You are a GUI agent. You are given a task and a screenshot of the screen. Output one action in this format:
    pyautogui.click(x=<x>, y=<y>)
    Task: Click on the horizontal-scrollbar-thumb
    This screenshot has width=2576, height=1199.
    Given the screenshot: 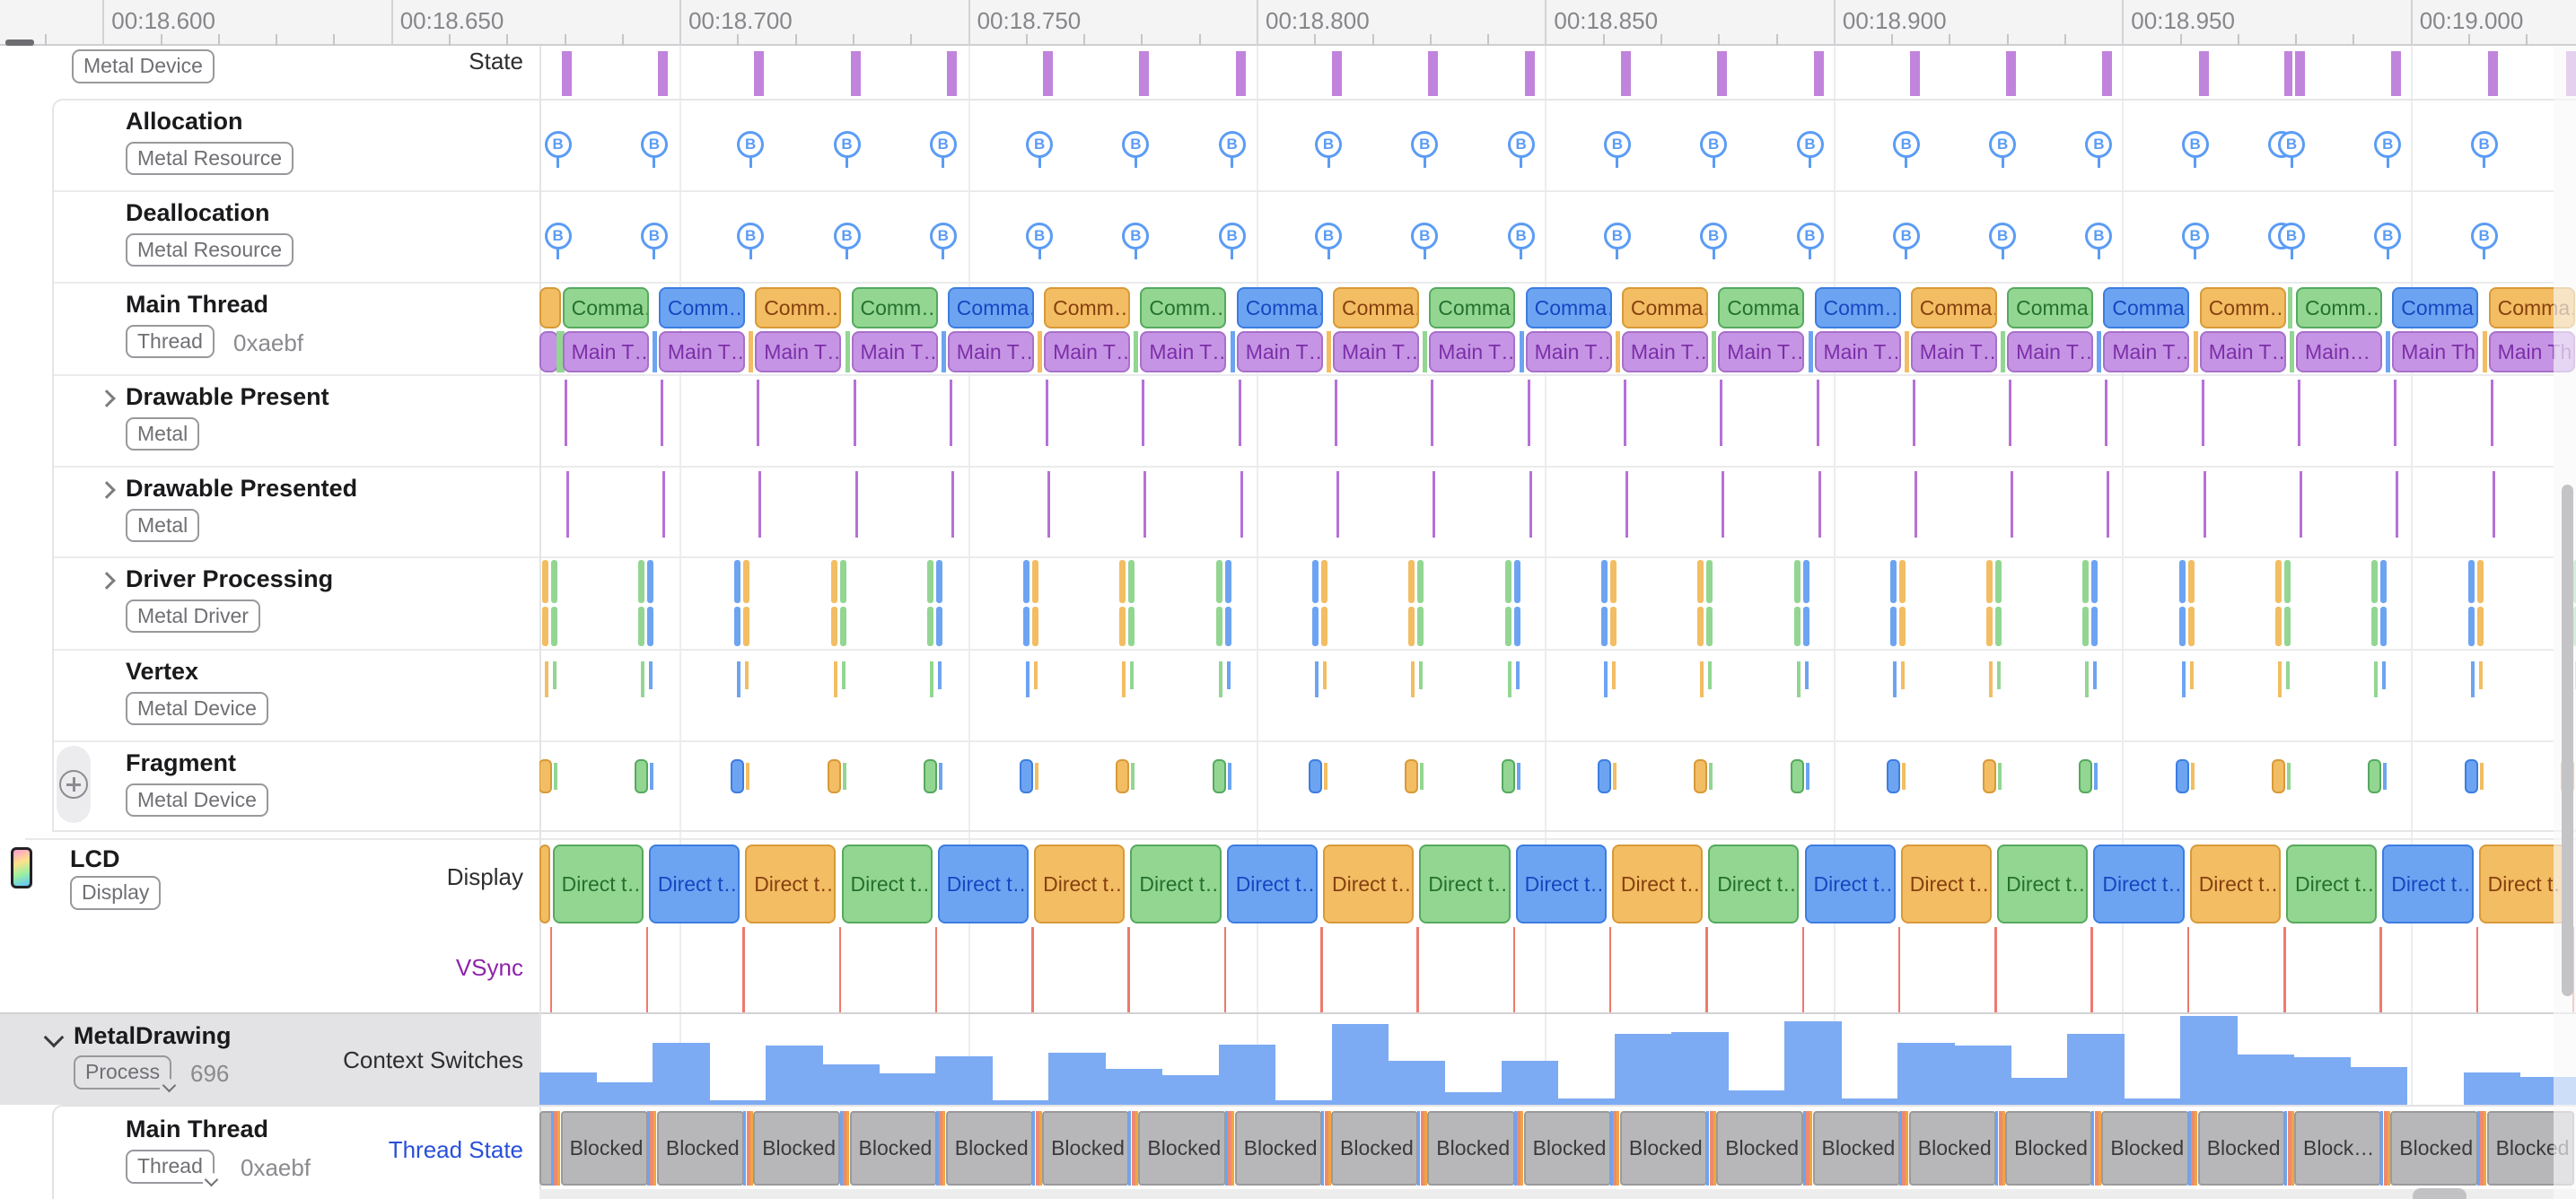 What is the action you would take?
    pyautogui.click(x=2439, y=1193)
    